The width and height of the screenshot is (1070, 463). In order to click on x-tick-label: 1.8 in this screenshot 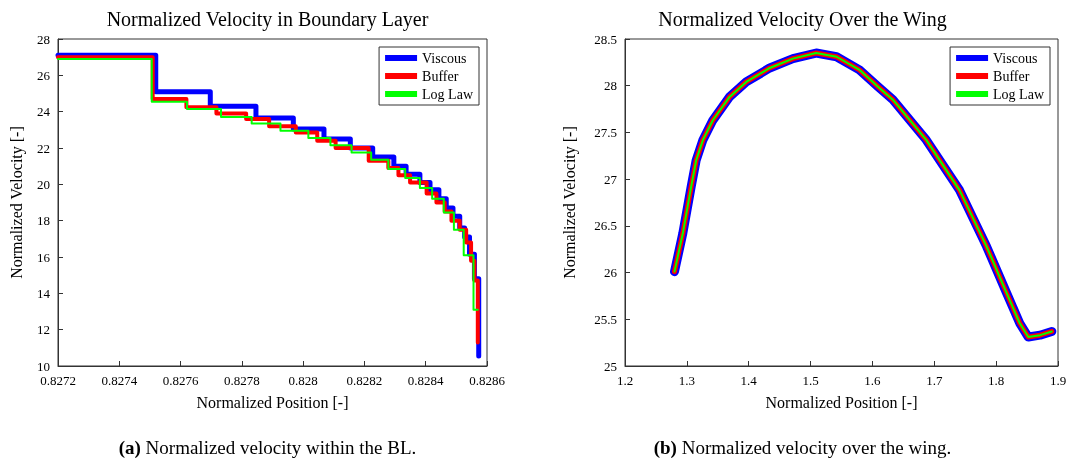, I will do `click(996, 380)`.